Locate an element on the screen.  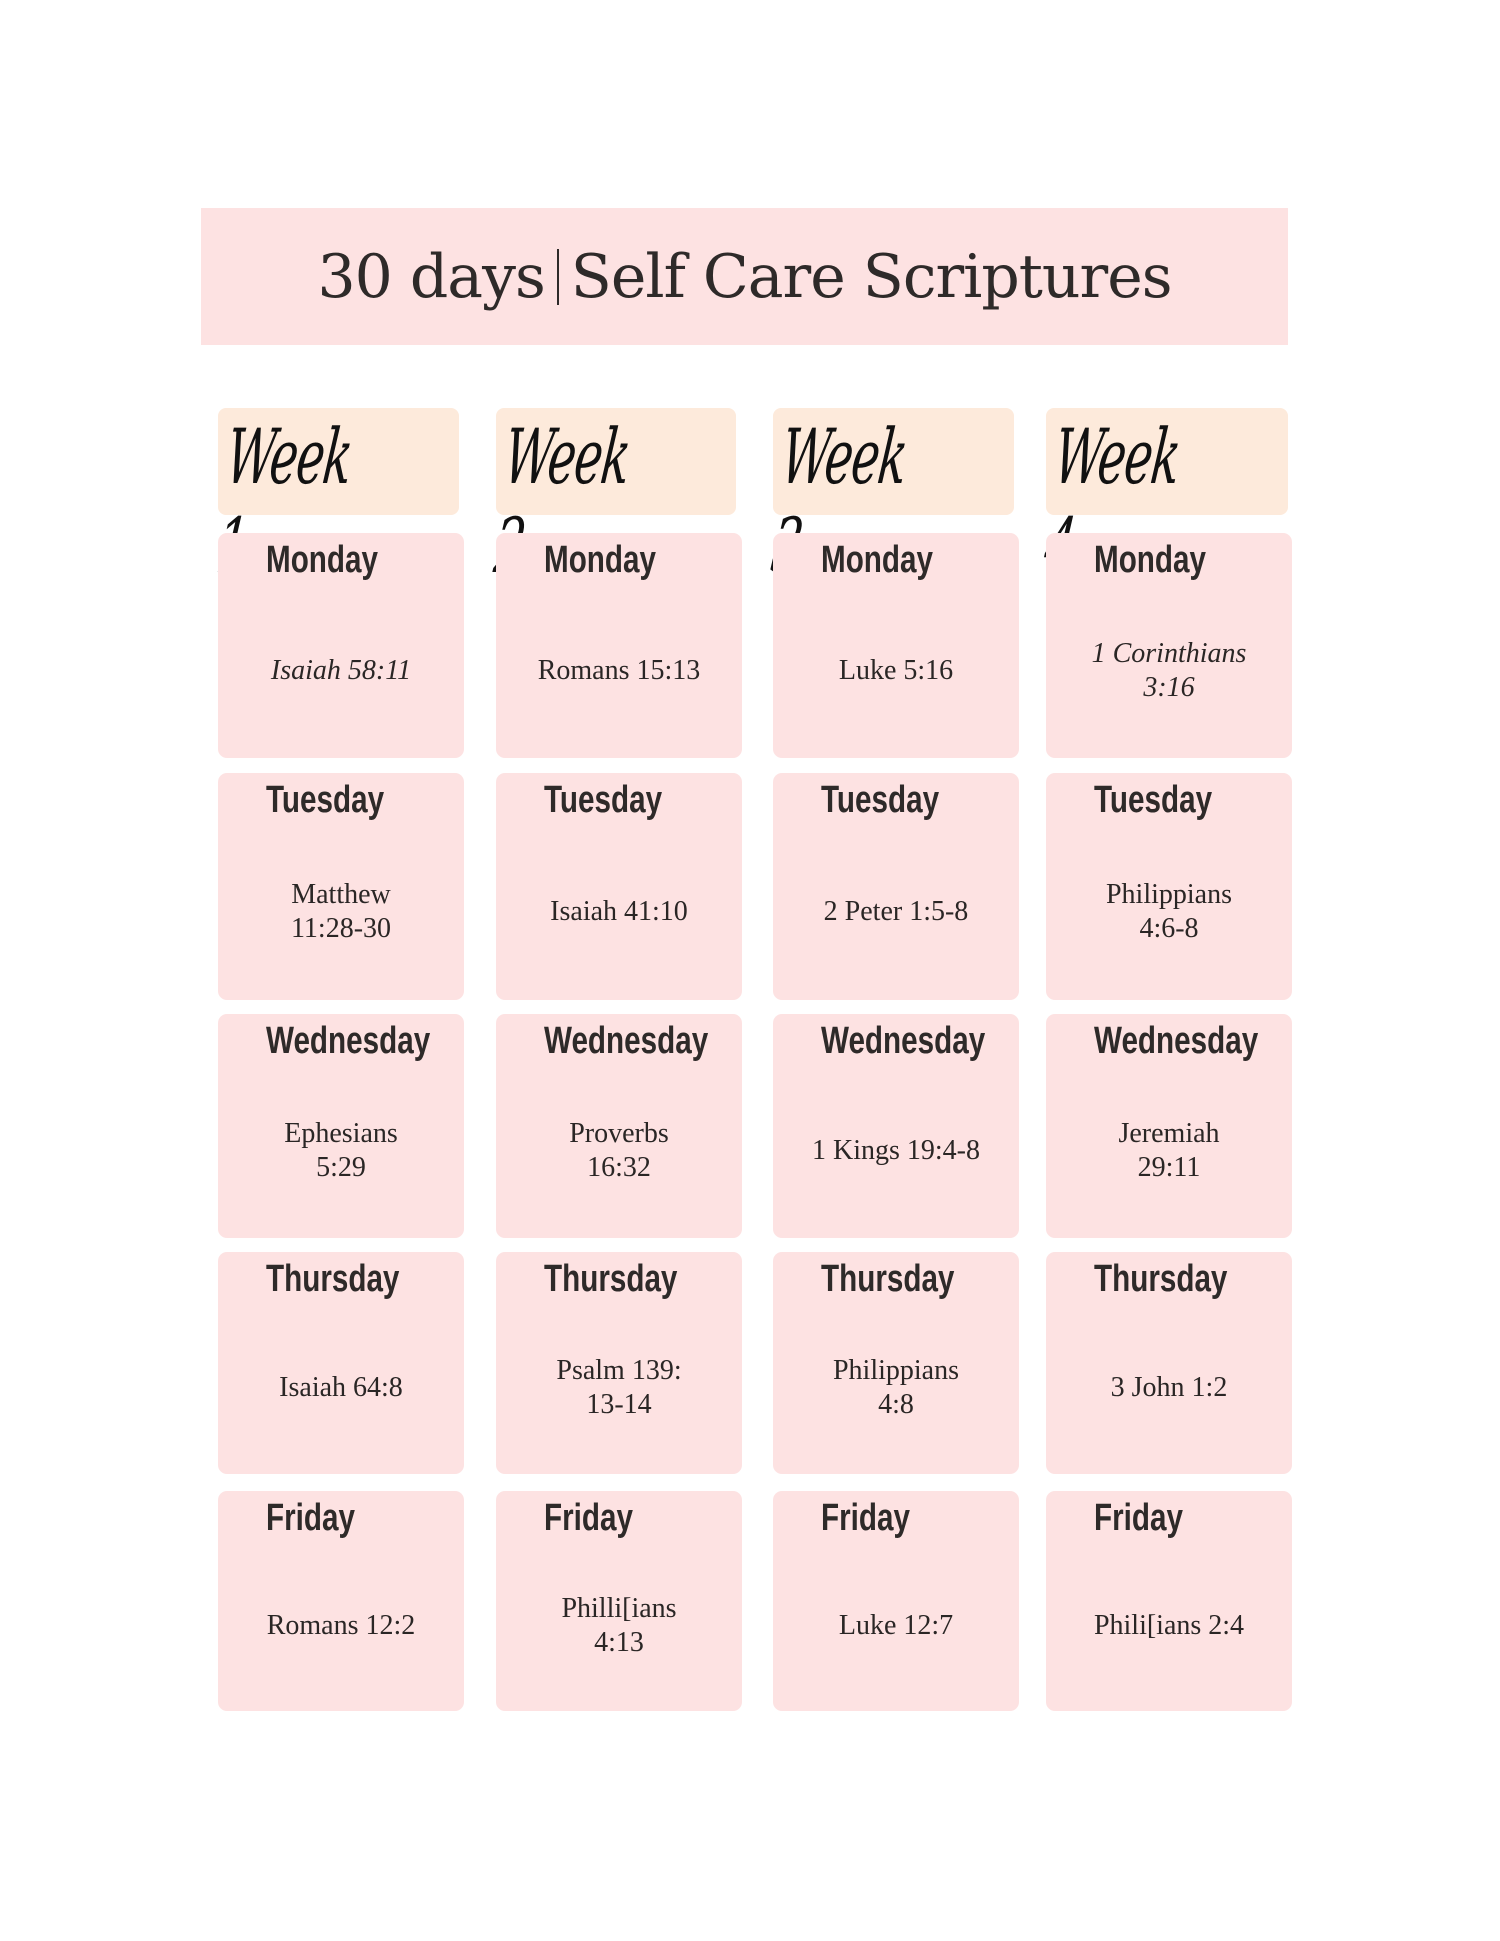
week-header-2: Week 2 is located at coordinates (613, 499).